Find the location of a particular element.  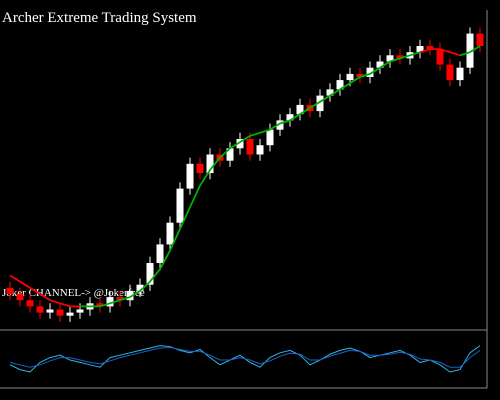

annotation: Joker CHANNEL-> @Jokerfree is located at coordinates (73, 293).